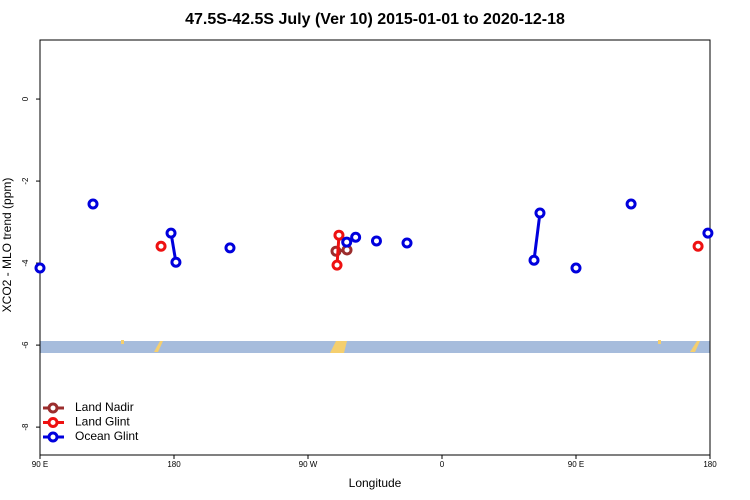 The image size is (750, 500). What do you see at coordinates (107, 436) in the screenshot?
I see `legend-label: Ocean Glint` at bounding box center [107, 436].